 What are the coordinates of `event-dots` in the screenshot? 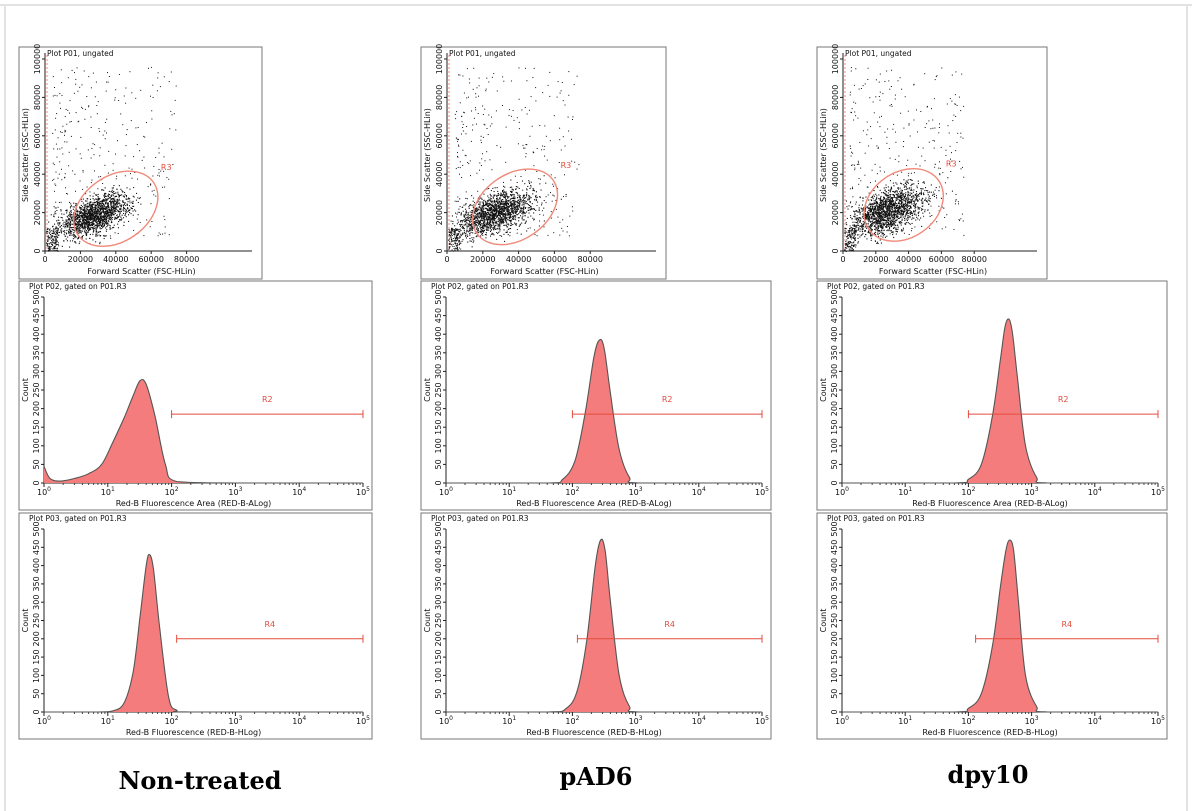 It's located at (514, 159).